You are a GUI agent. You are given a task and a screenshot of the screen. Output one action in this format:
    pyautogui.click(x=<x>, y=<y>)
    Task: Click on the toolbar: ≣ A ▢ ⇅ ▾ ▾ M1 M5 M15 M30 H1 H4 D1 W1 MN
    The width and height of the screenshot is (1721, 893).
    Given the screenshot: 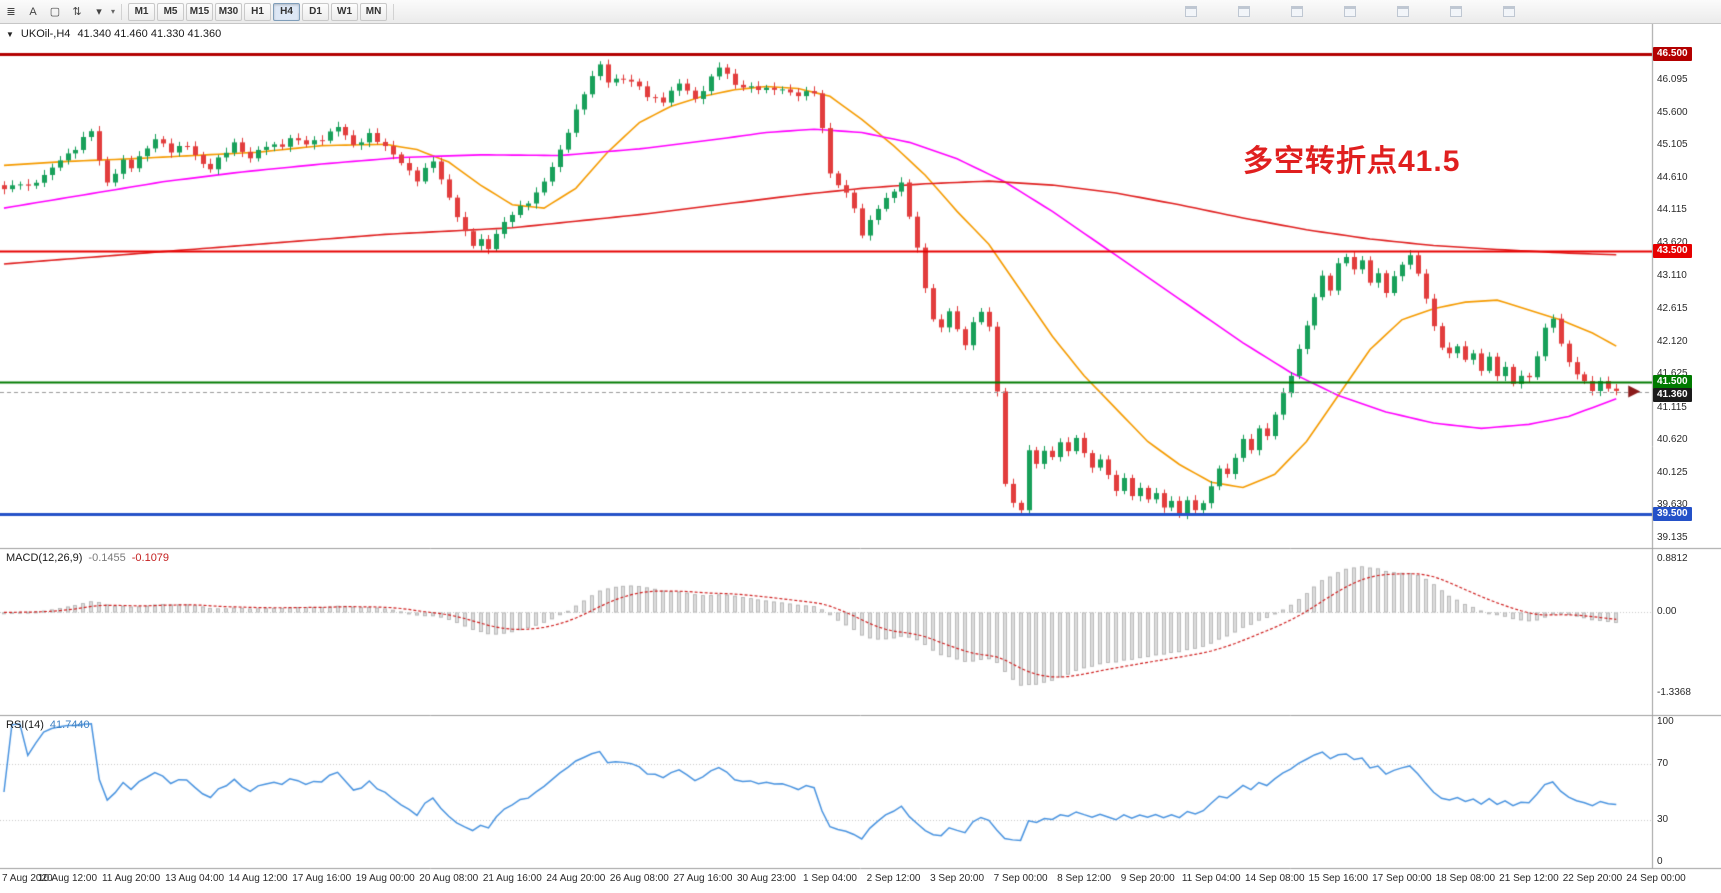 What is the action you would take?
    pyautogui.click(x=860, y=12)
    